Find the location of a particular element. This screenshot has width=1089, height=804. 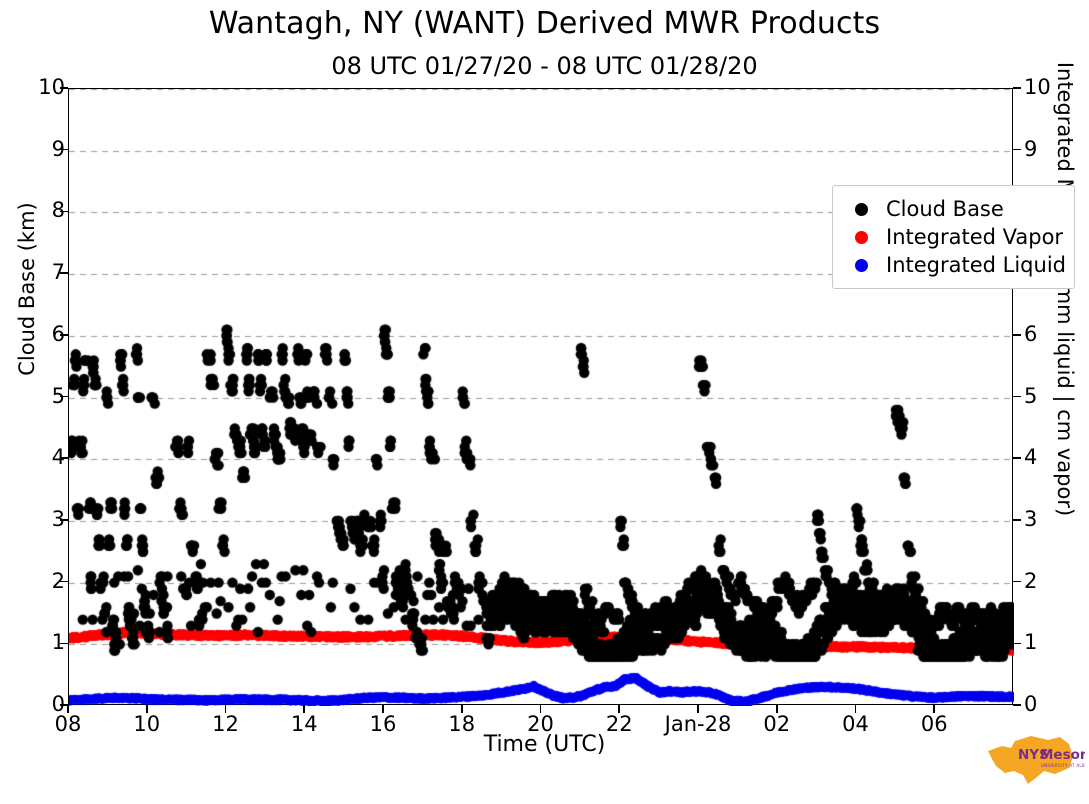

logo-mesonet-text: Mesonet is located at coordinates (1062, 755).